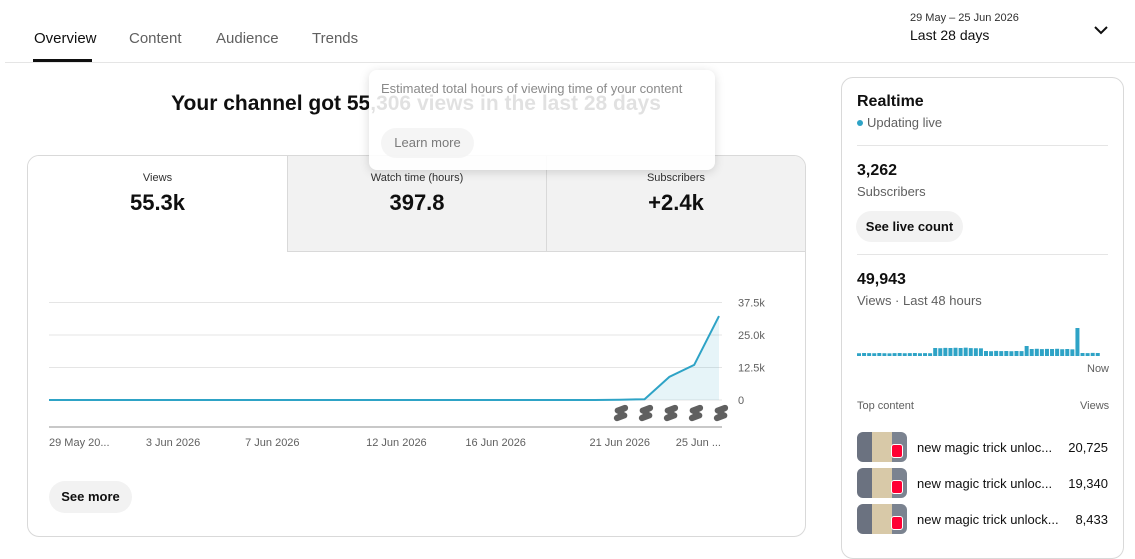 The width and height of the screenshot is (1135, 559). What do you see at coordinates (65, 38) in the screenshot?
I see `tab: Overview` at bounding box center [65, 38].